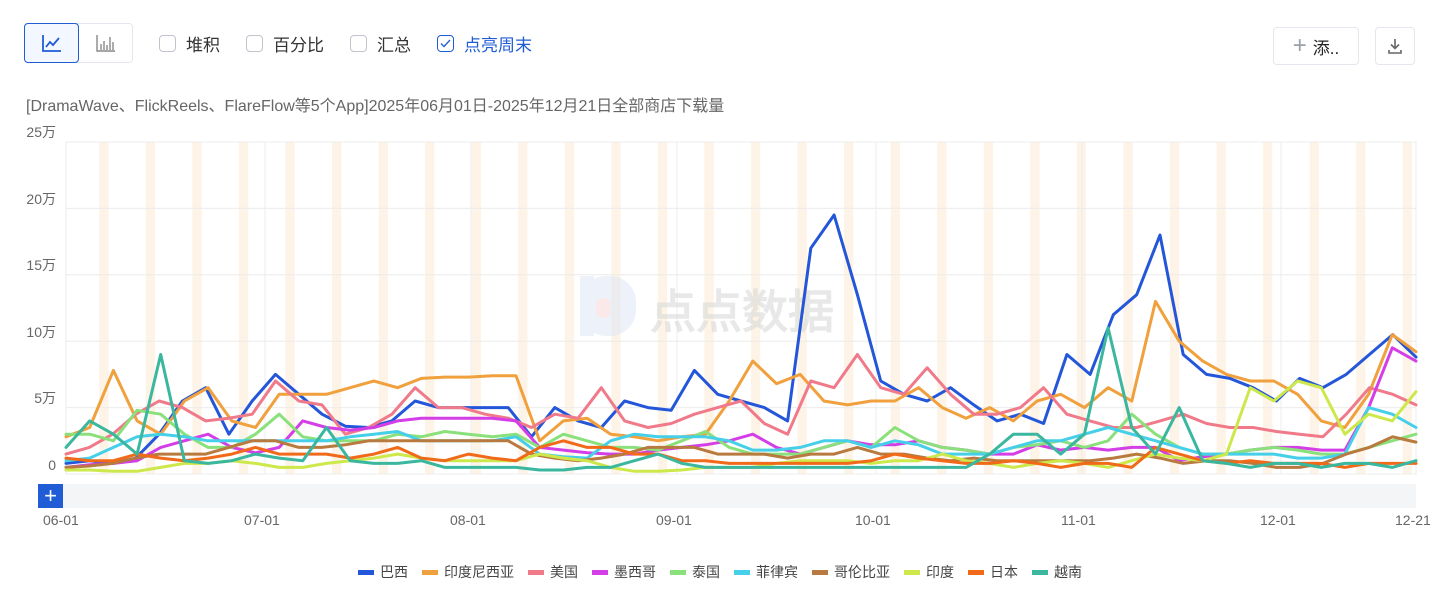  I want to click on legend-label: 巴西, so click(394, 572).